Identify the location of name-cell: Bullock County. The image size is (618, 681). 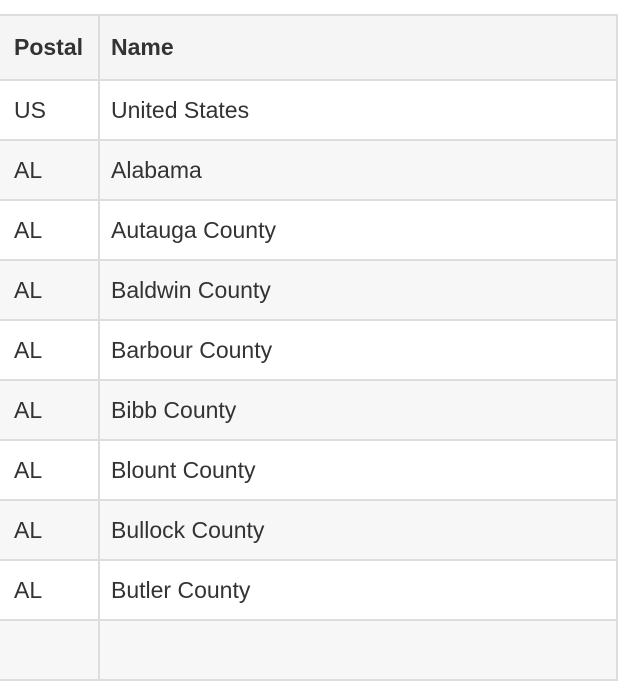
(357, 530).